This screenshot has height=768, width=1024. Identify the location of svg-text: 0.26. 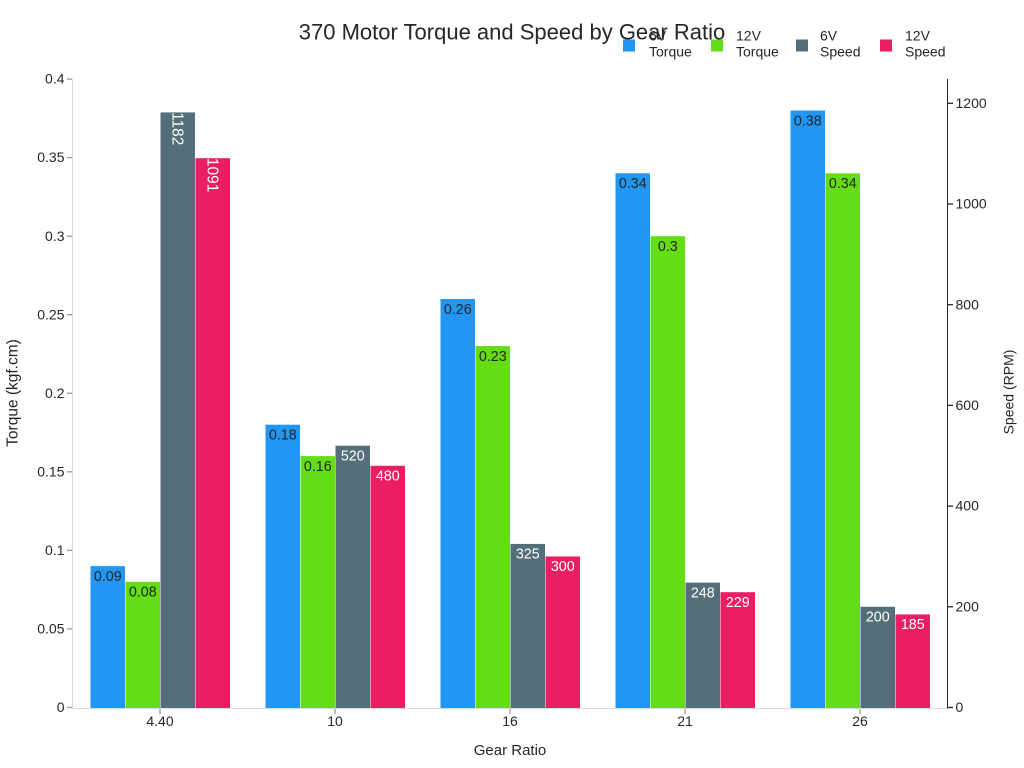
(458, 310).